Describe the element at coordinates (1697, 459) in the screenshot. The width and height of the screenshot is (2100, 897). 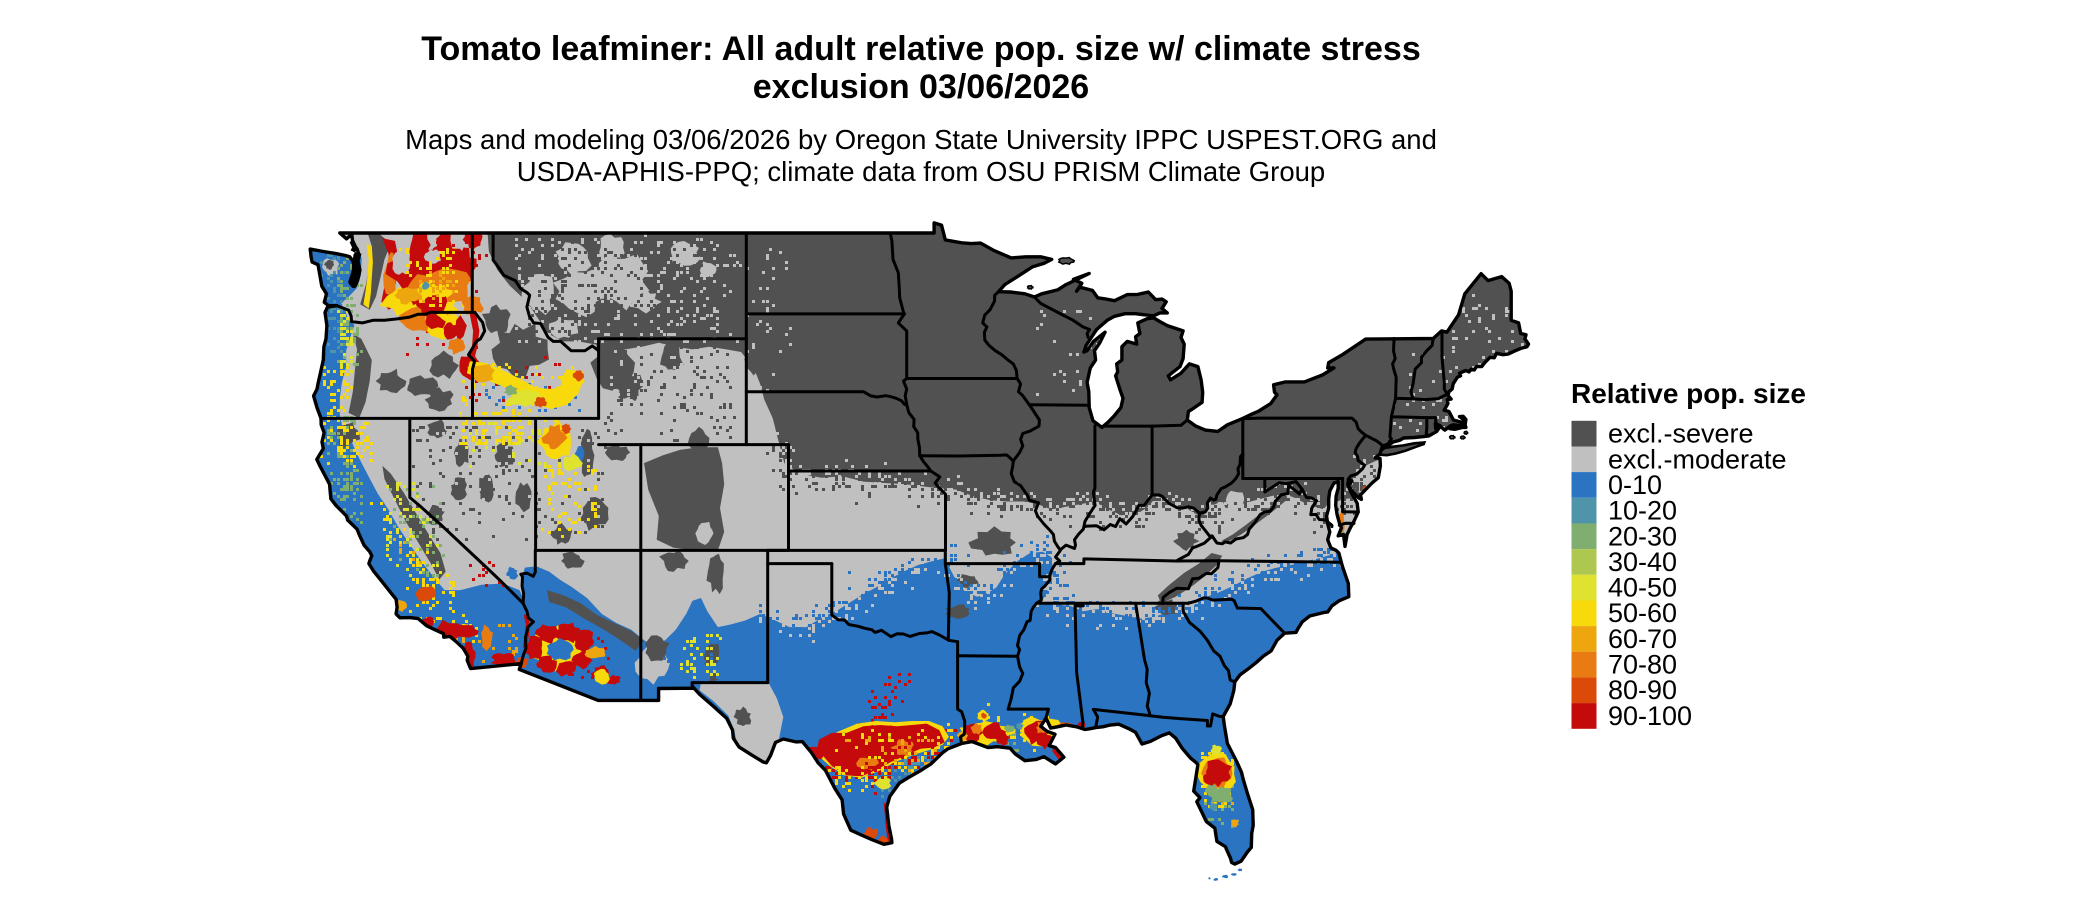
I see `svg-text: excl.-moderate` at that location.